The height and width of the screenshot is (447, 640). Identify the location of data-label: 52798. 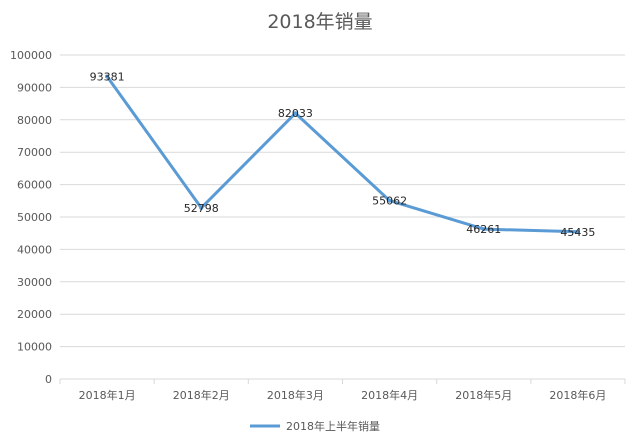
(201, 208).